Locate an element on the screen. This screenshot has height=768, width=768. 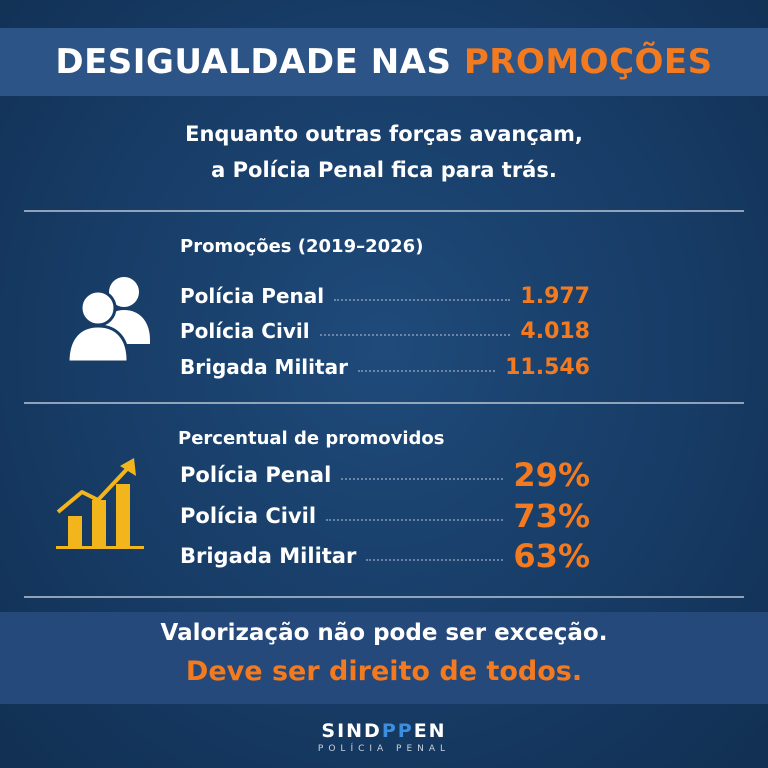
brand-name-start: SIND is located at coordinates (351, 731).